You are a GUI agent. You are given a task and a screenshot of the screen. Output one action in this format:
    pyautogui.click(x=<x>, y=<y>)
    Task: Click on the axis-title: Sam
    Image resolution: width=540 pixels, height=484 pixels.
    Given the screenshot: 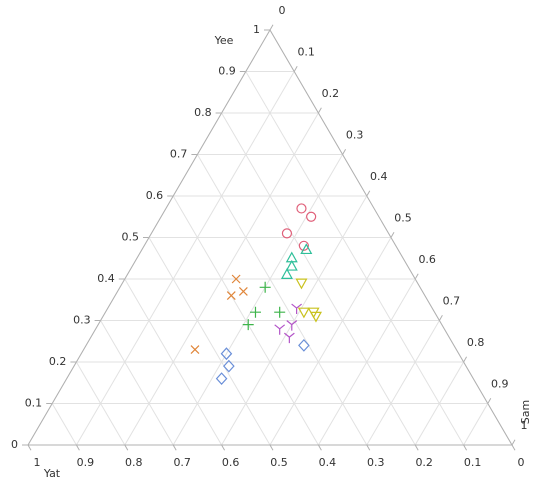 What is the action you would take?
    pyautogui.click(x=525, y=412)
    